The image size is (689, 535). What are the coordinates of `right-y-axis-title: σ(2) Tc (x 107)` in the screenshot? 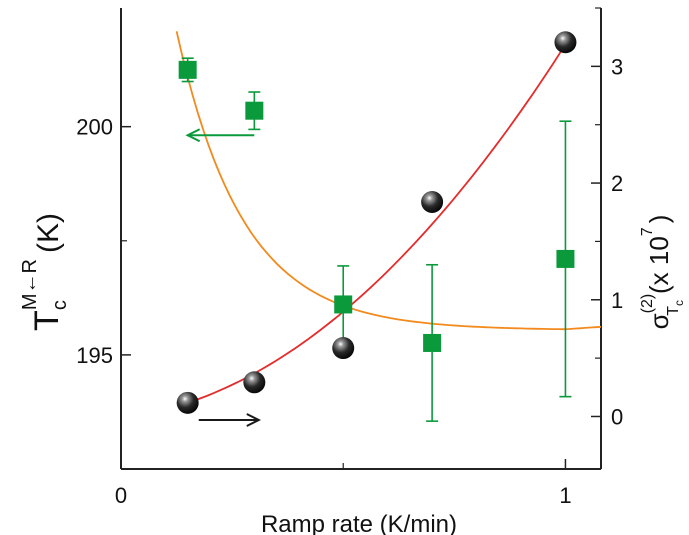 It's located at (662, 272).